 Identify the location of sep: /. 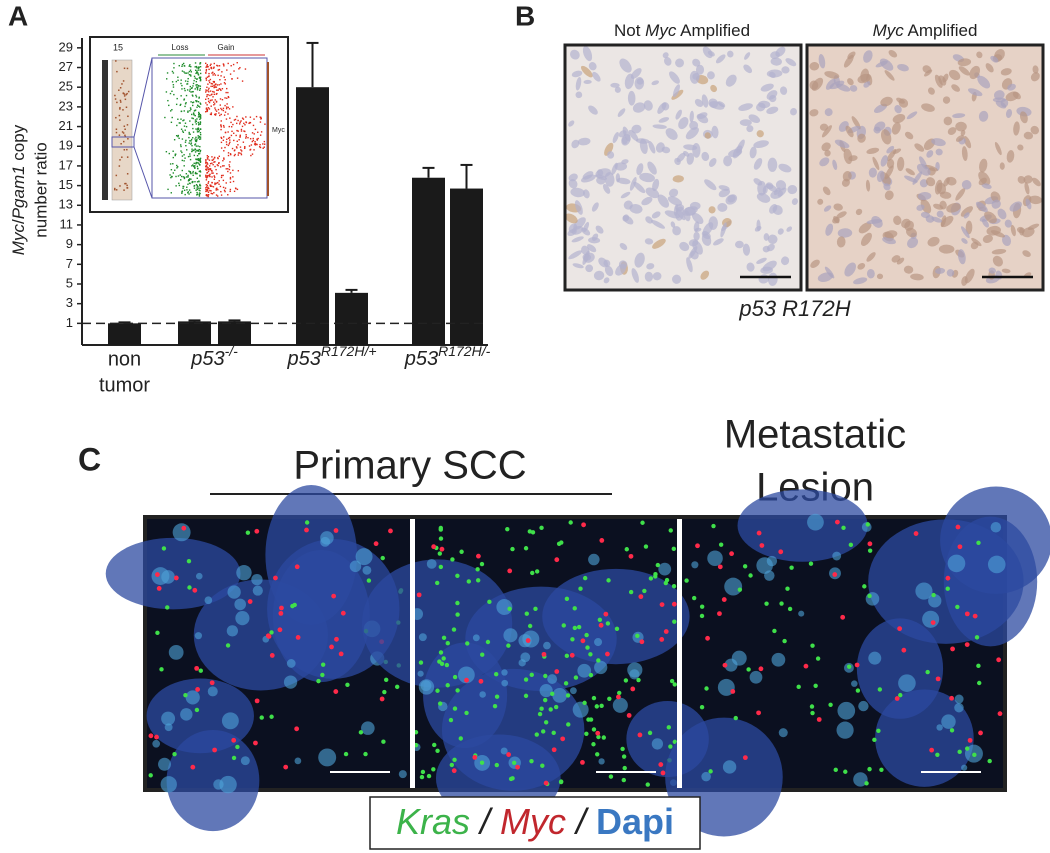
(18, 221).